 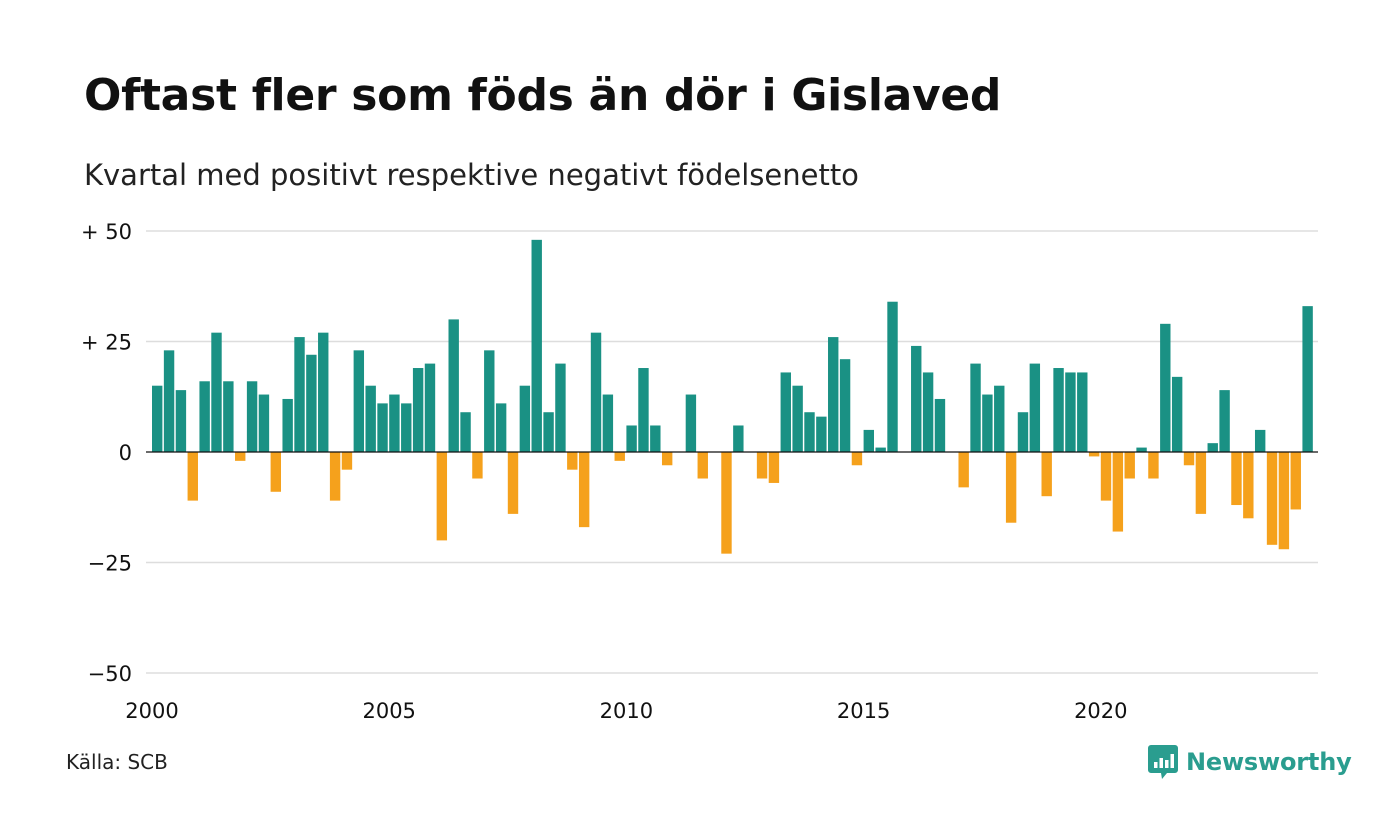 I want to click on y-tick-label: −25, so click(x=110, y=564).